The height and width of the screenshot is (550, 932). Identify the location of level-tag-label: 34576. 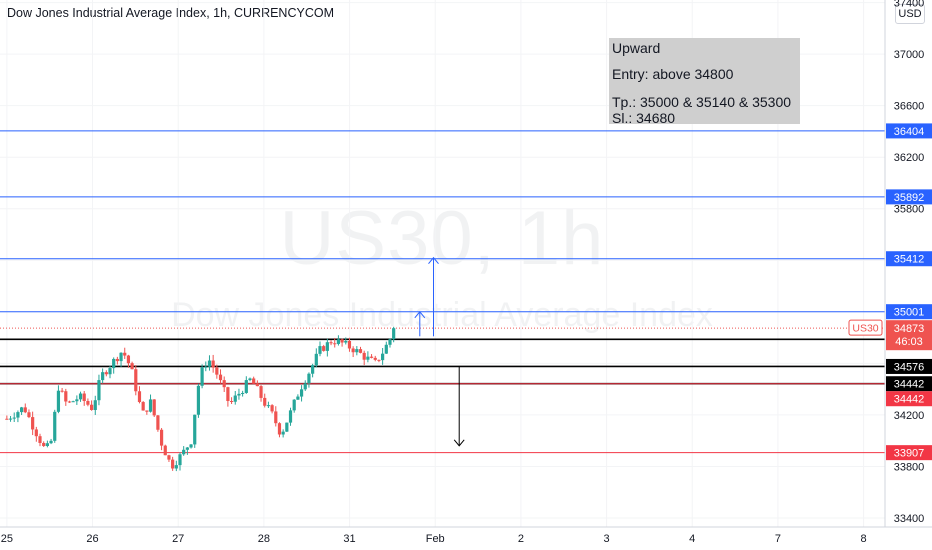
(909, 367).